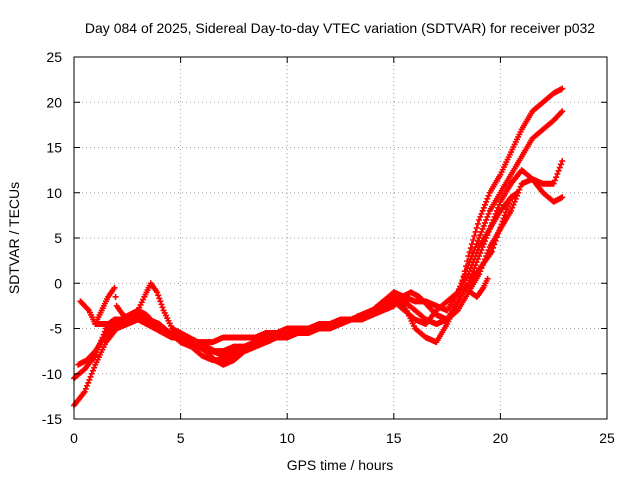 Image resolution: width=640 pixels, height=480 pixels. What do you see at coordinates (52, 419) in the screenshot?
I see `y-tick-label: -15` at bounding box center [52, 419].